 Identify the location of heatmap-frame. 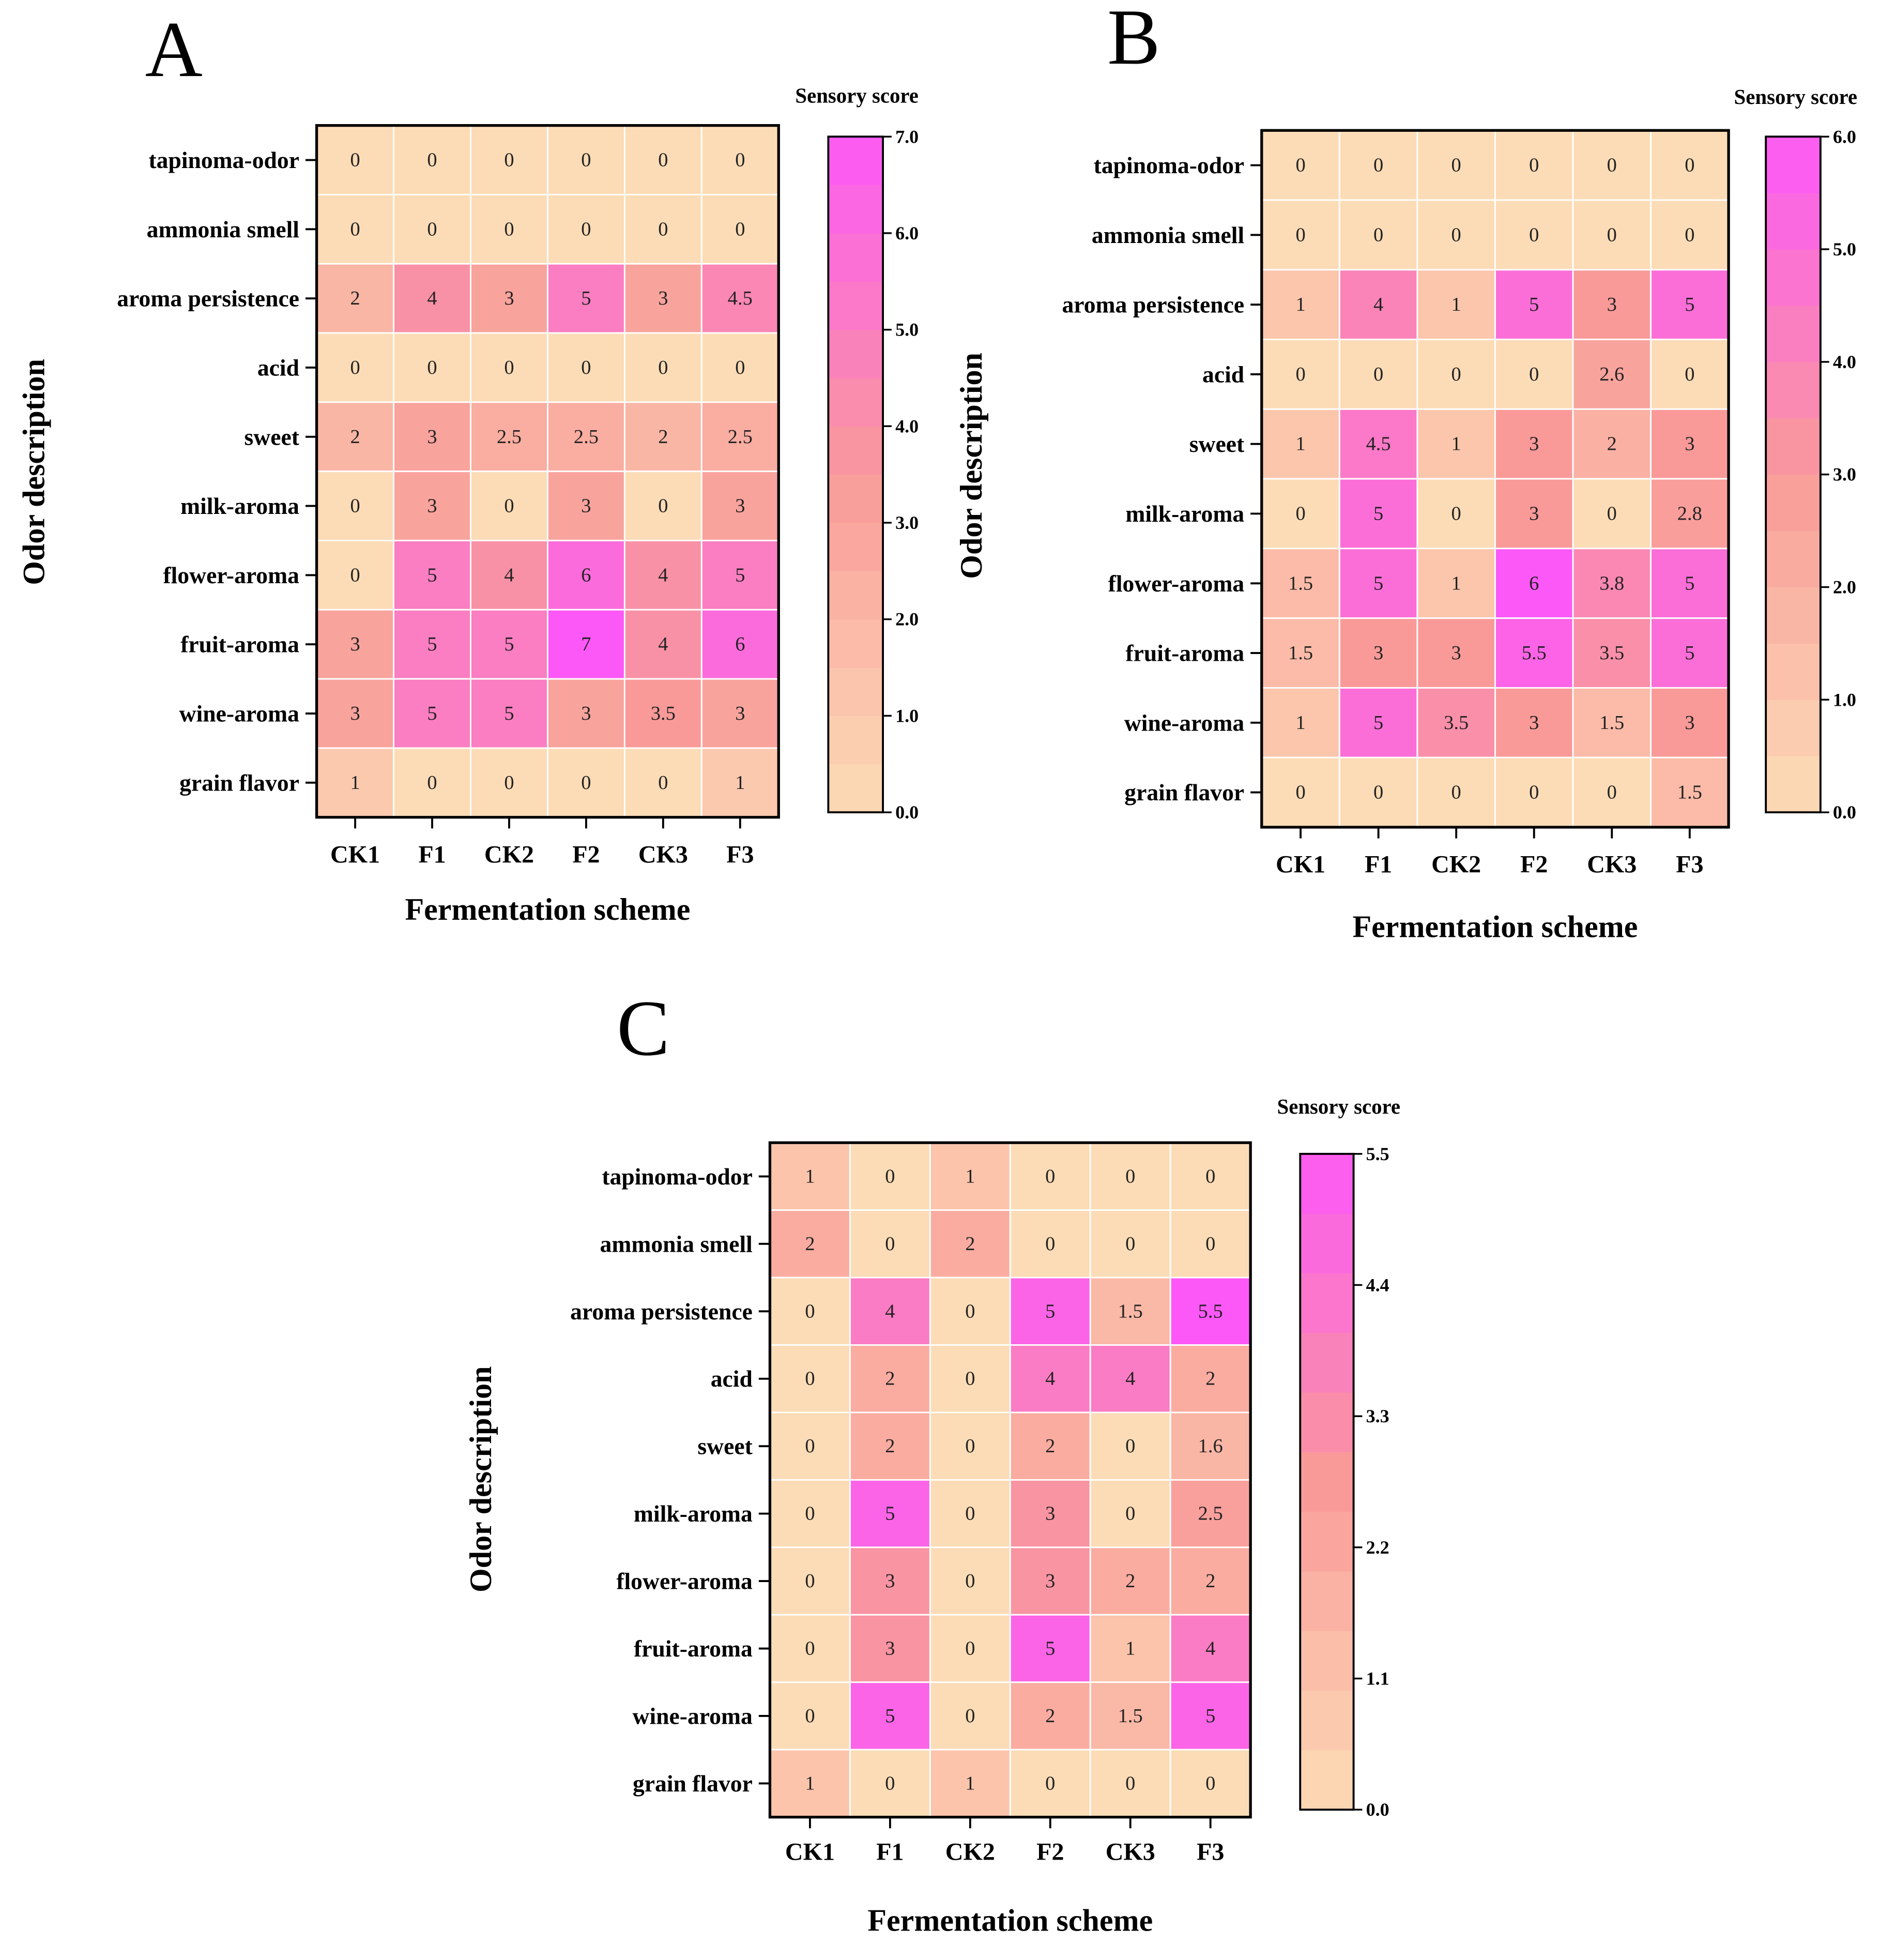
(1010, 1480).